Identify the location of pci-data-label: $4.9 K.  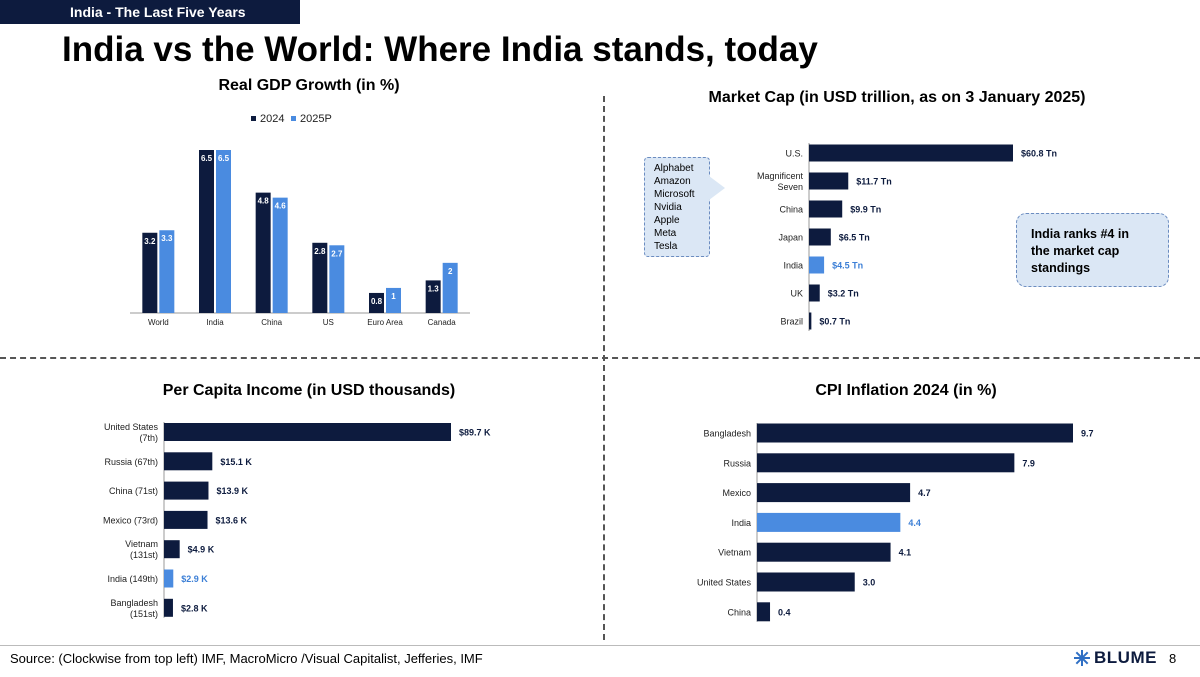
(201, 550).